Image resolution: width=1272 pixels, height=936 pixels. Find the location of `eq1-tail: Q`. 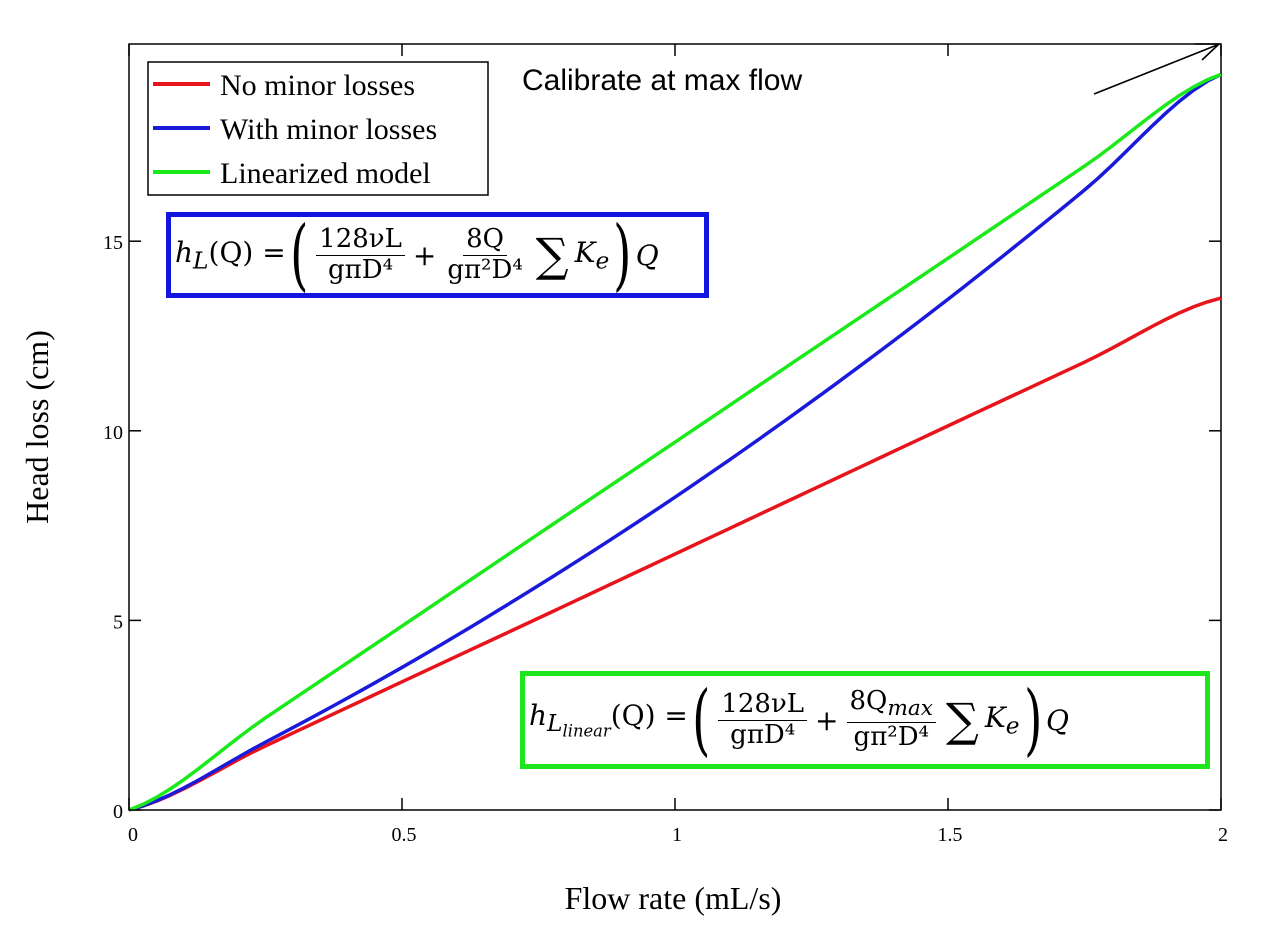

eq1-tail: Q is located at coordinates (647, 255).